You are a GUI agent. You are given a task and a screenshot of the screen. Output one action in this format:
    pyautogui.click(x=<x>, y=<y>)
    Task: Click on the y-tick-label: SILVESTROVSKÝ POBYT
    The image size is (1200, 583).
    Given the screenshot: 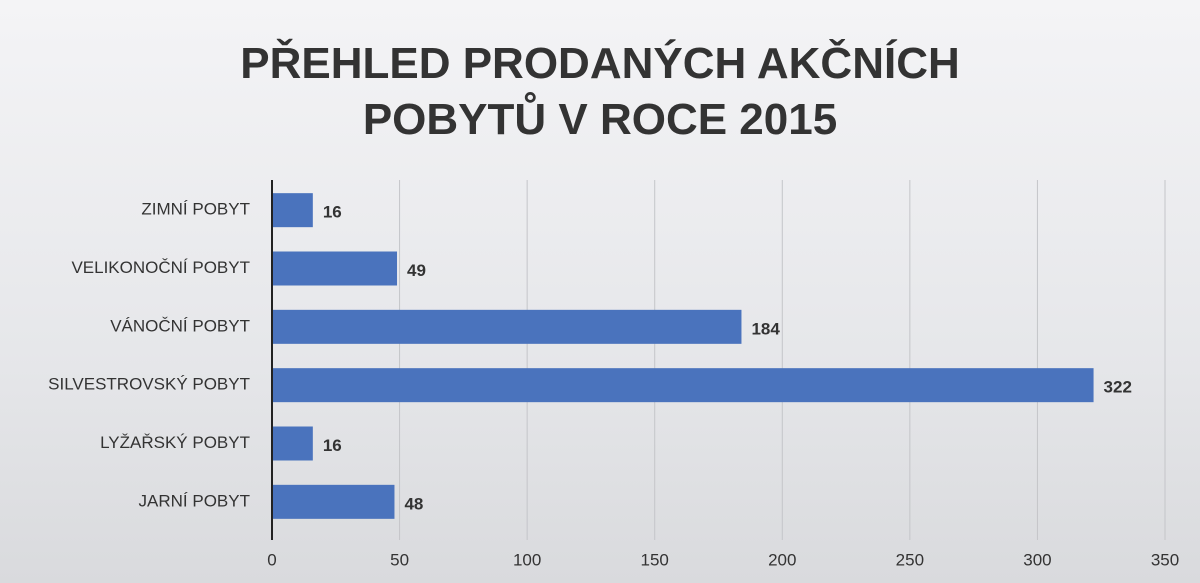 What is the action you would take?
    pyautogui.click(x=149, y=384)
    